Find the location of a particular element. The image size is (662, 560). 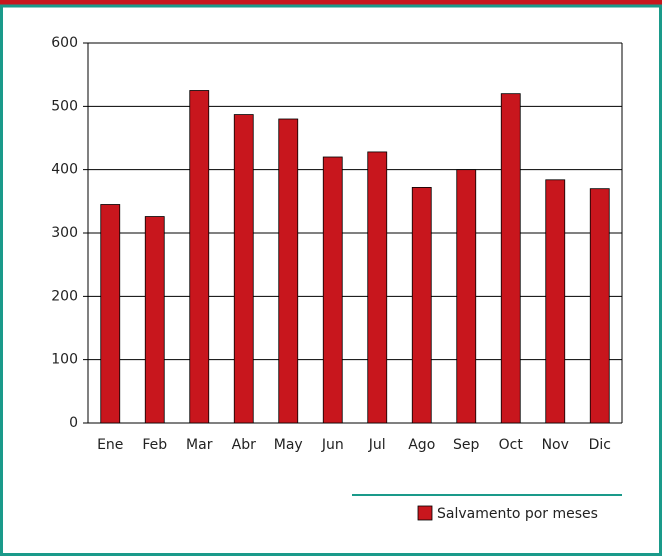

x-tick-label: May is located at coordinates (288, 445).